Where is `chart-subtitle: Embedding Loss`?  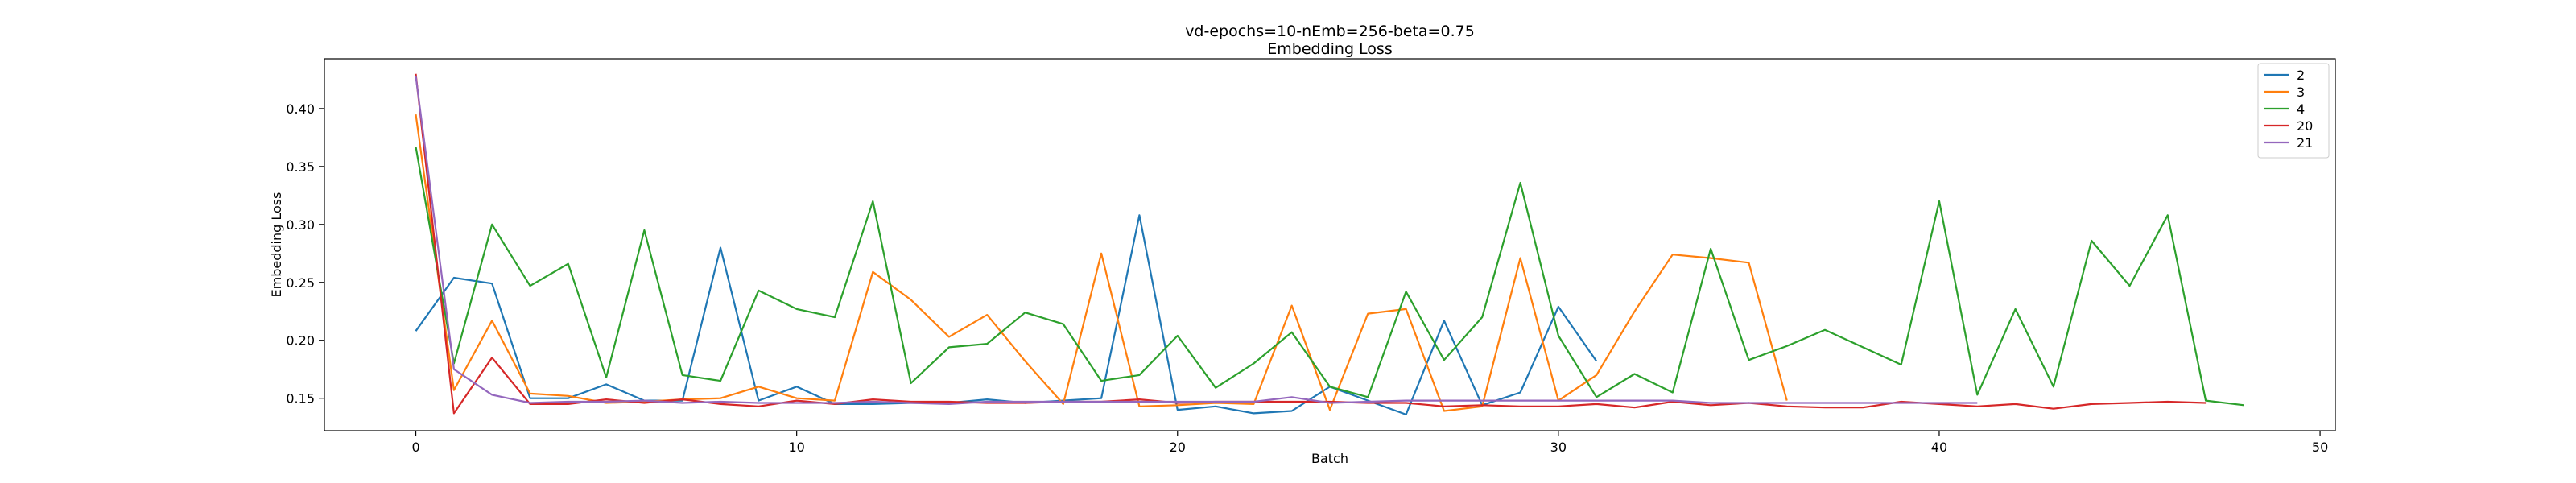
chart-subtitle: Embedding Loss is located at coordinates (1329, 49).